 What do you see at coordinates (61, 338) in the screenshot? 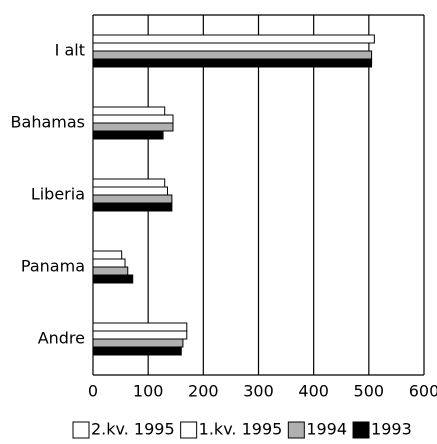
I see `category-label: Andre` at bounding box center [61, 338].